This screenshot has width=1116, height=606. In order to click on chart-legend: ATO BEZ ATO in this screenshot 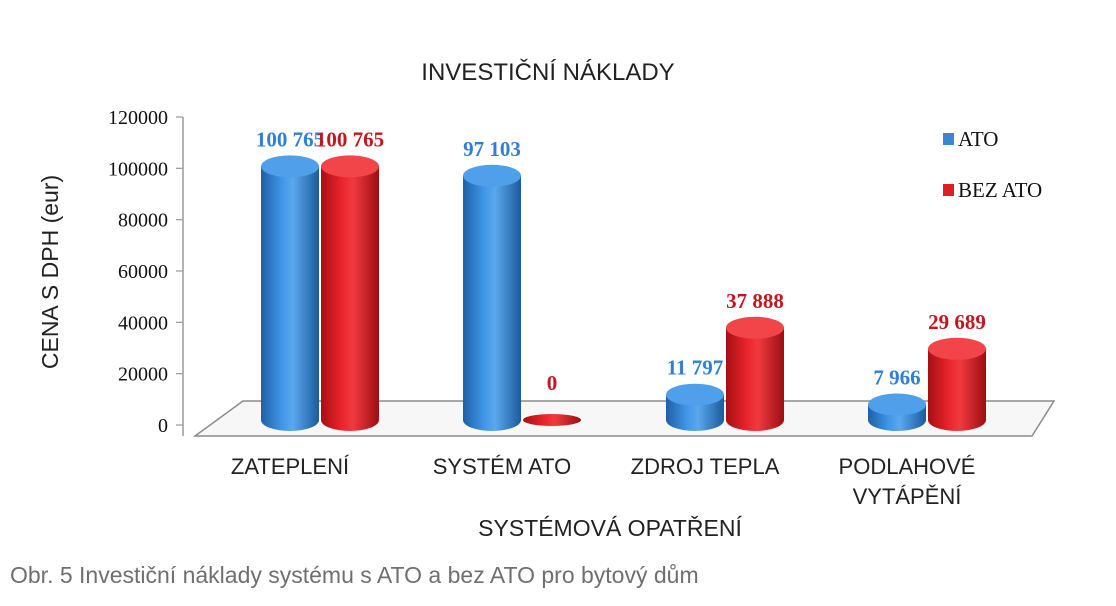, I will do `click(992, 164)`.